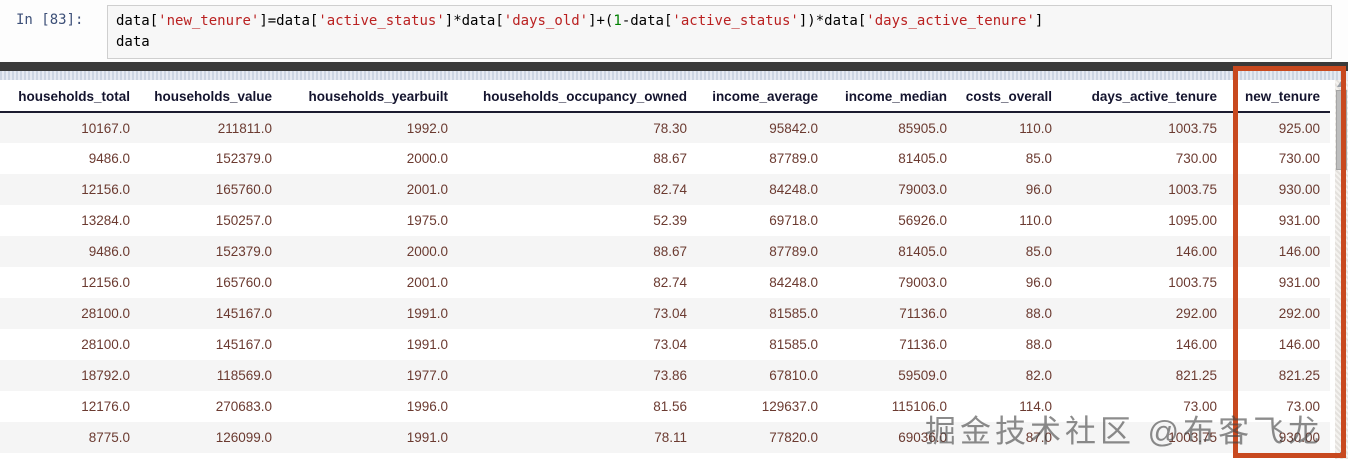  What do you see at coordinates (370, 189) in the screenshot?
I see `table-cell: 2001.0` at bounding box center [370, 189].